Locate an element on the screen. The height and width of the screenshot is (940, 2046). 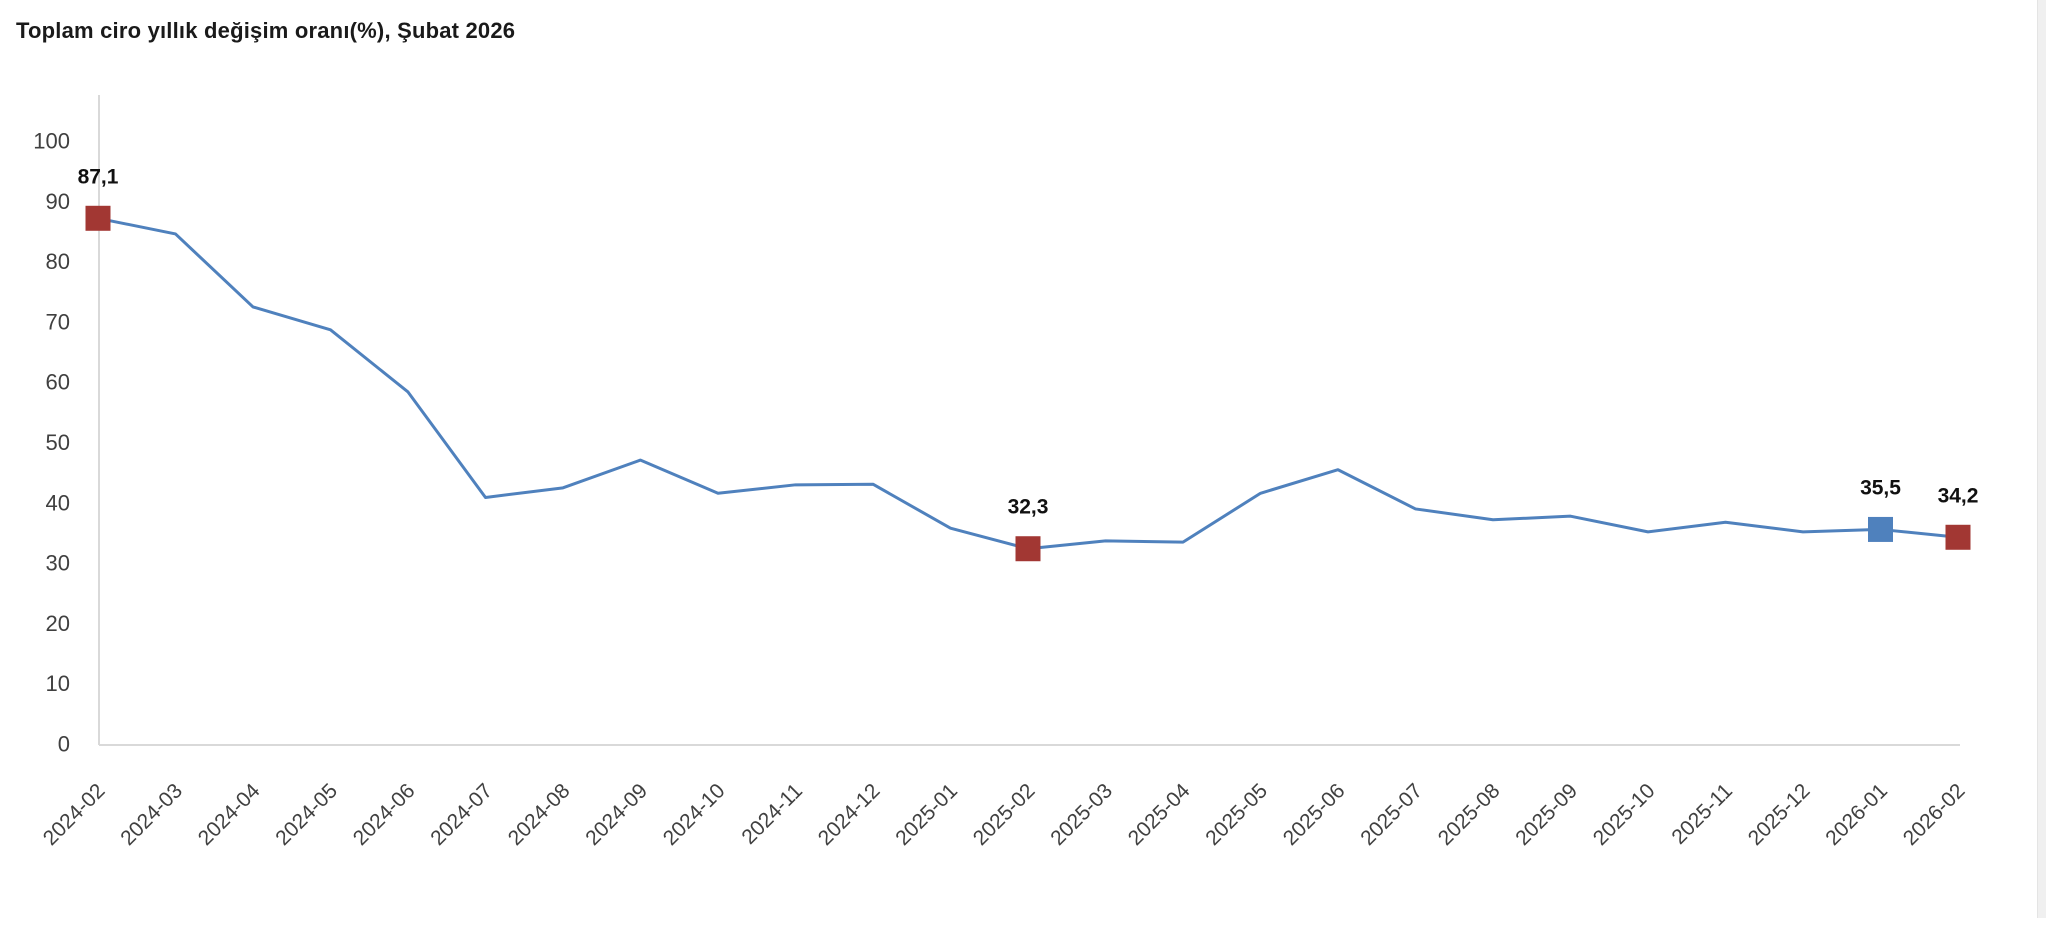
x-axis-tick-label: 2025-01 is located at coordinates (926, 814).